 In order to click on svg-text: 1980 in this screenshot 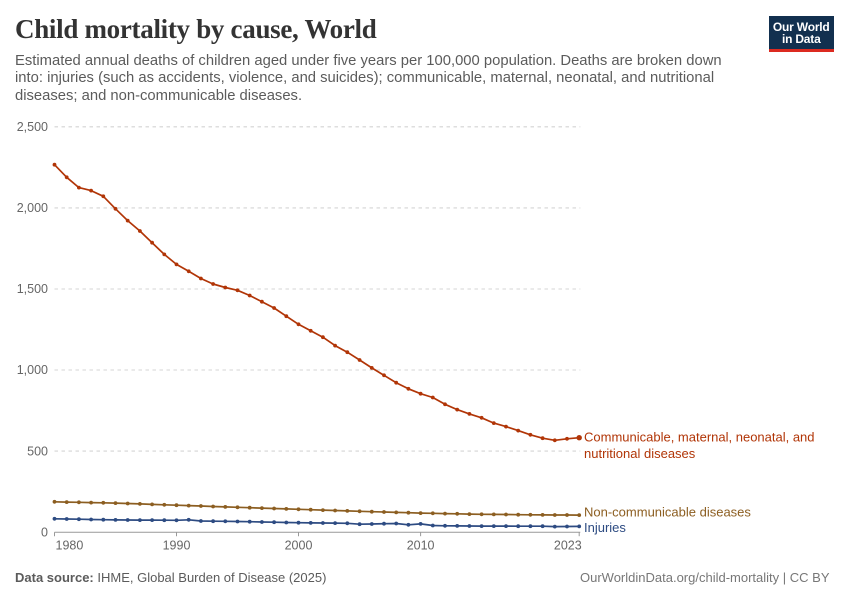, I will do `click(70, 546)`.